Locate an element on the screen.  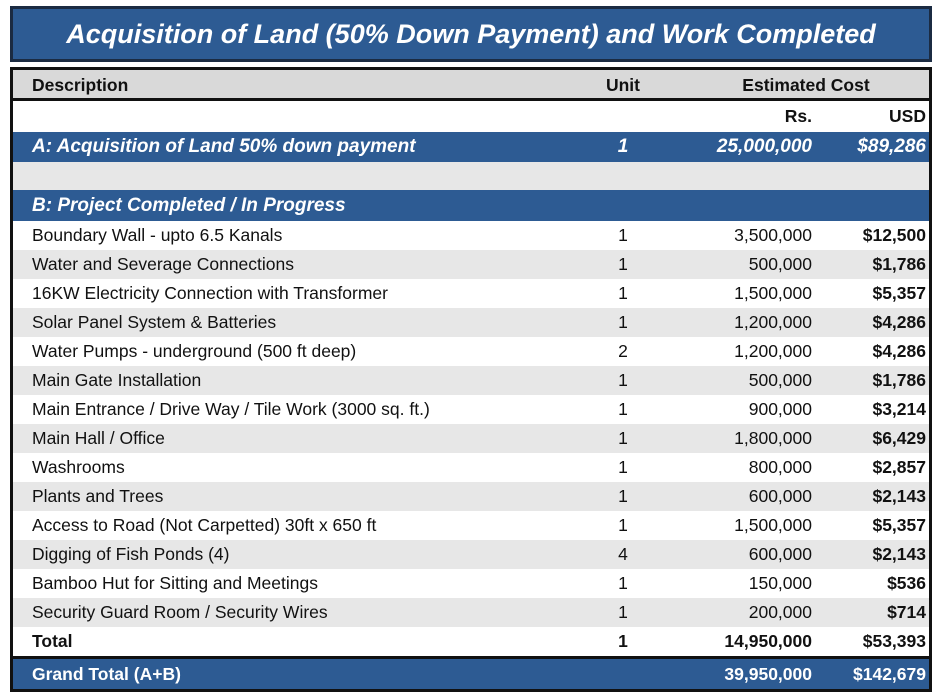
cell: A: Acquisition of Land 50% down payment is located at coordinates (224, 146).